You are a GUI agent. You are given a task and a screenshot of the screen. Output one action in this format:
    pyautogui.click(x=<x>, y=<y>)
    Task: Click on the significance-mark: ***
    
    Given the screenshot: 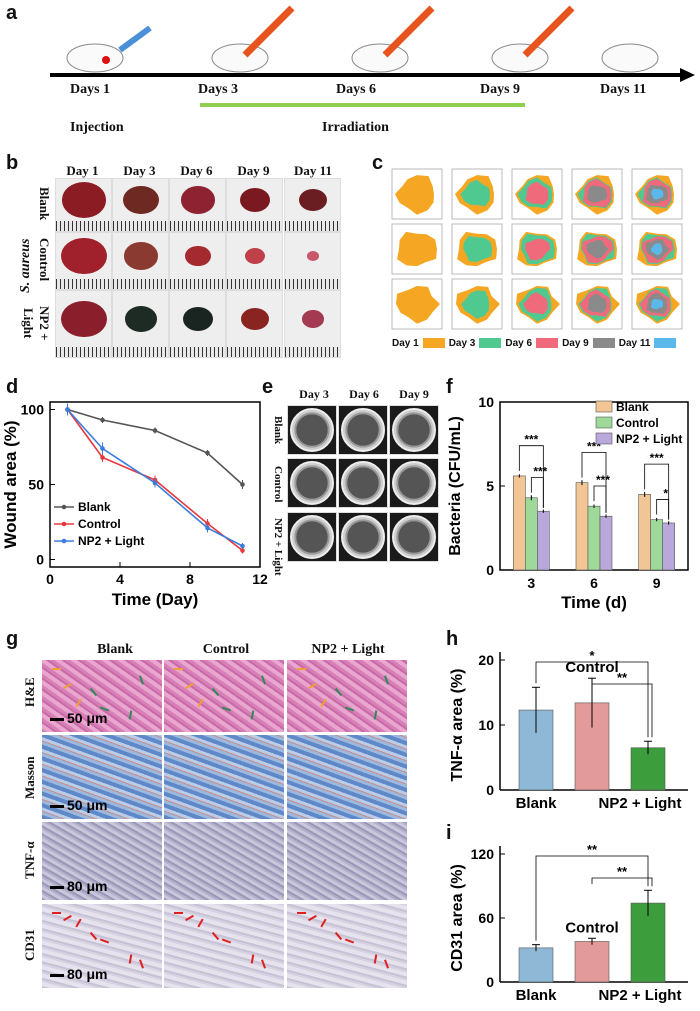 What is the action you would take?
    pyautogui.click(x=540, y=472)
    